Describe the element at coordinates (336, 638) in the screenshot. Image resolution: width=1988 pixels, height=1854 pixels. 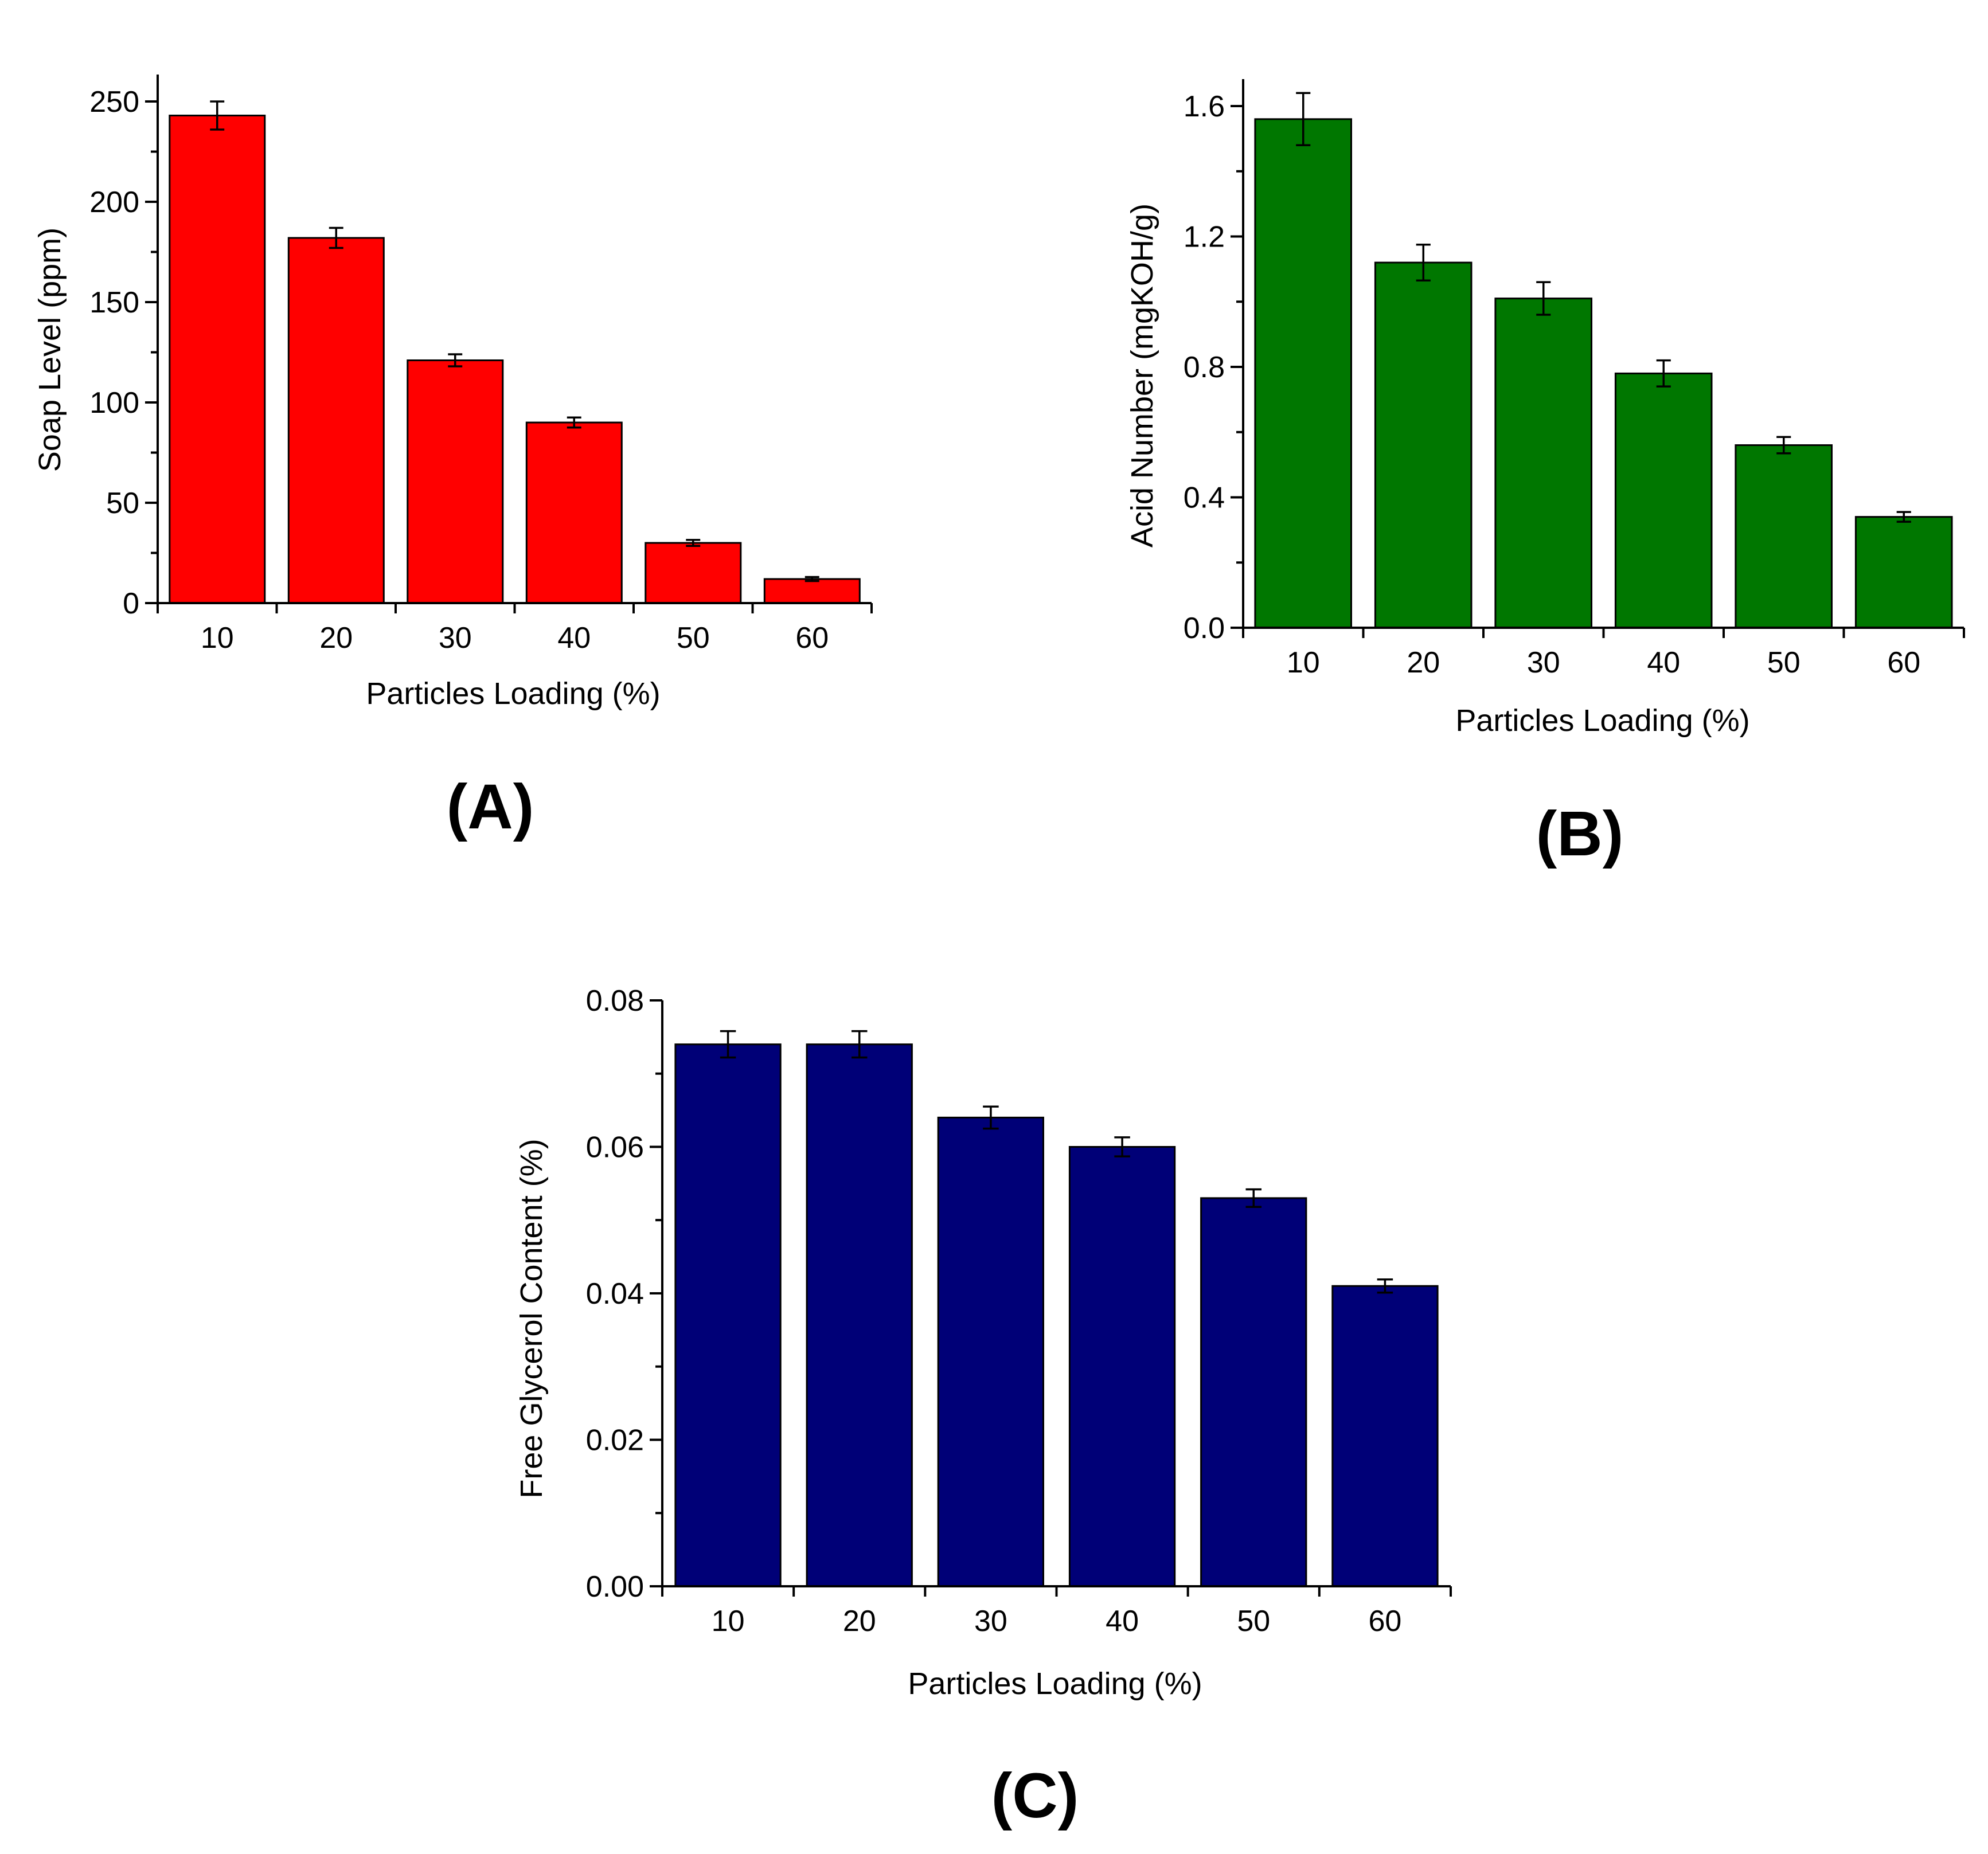
I see `panel-a-x-tick-label-20: 20` at that location.